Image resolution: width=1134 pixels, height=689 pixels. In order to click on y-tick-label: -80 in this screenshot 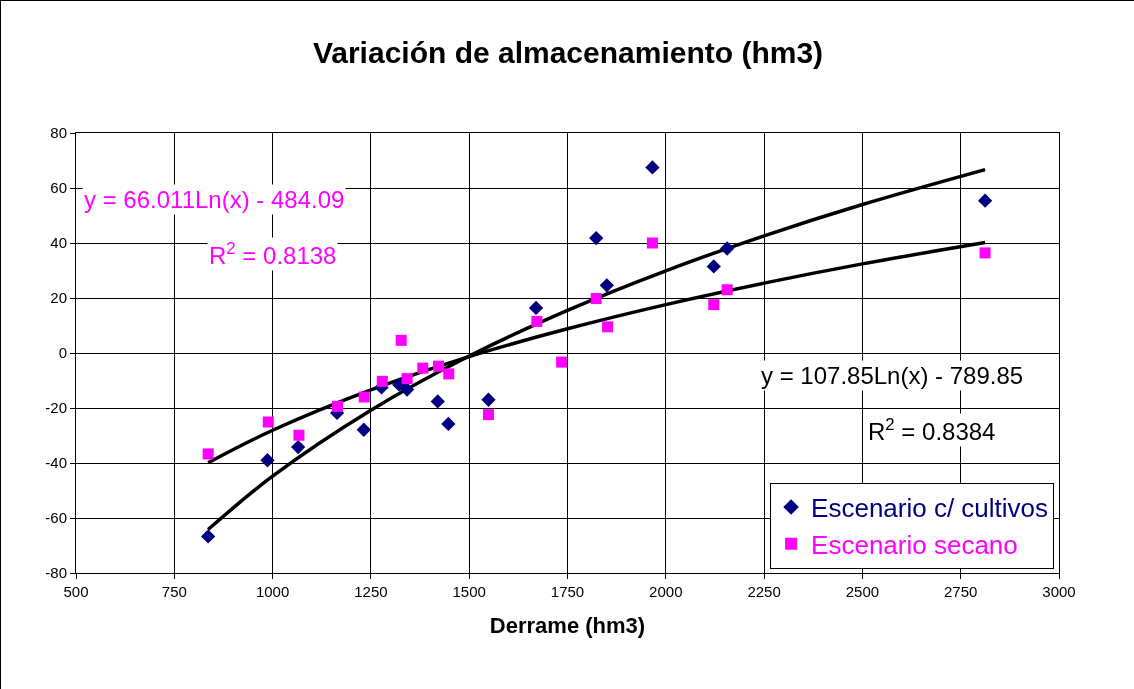, I will do `click(56, 573)`.